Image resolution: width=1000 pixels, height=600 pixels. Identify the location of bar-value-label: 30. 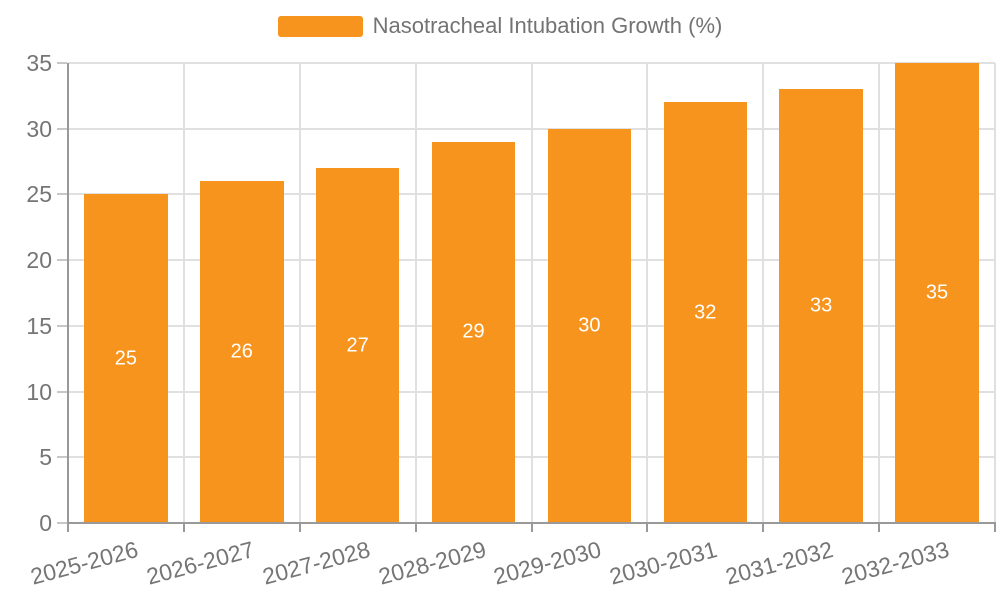
(589, 325).